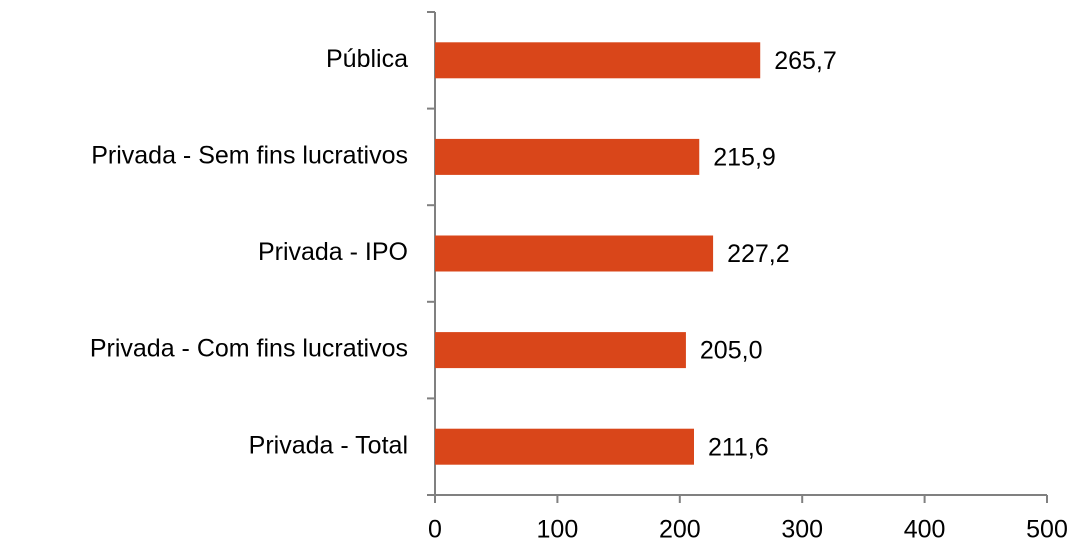 Image resolution: width=1077 pixels, height=546 pixels. What do you see at coordinates (802, 530) in the screenshot?
I see `x-tick-label: 300` at bounding box center [802, 530].